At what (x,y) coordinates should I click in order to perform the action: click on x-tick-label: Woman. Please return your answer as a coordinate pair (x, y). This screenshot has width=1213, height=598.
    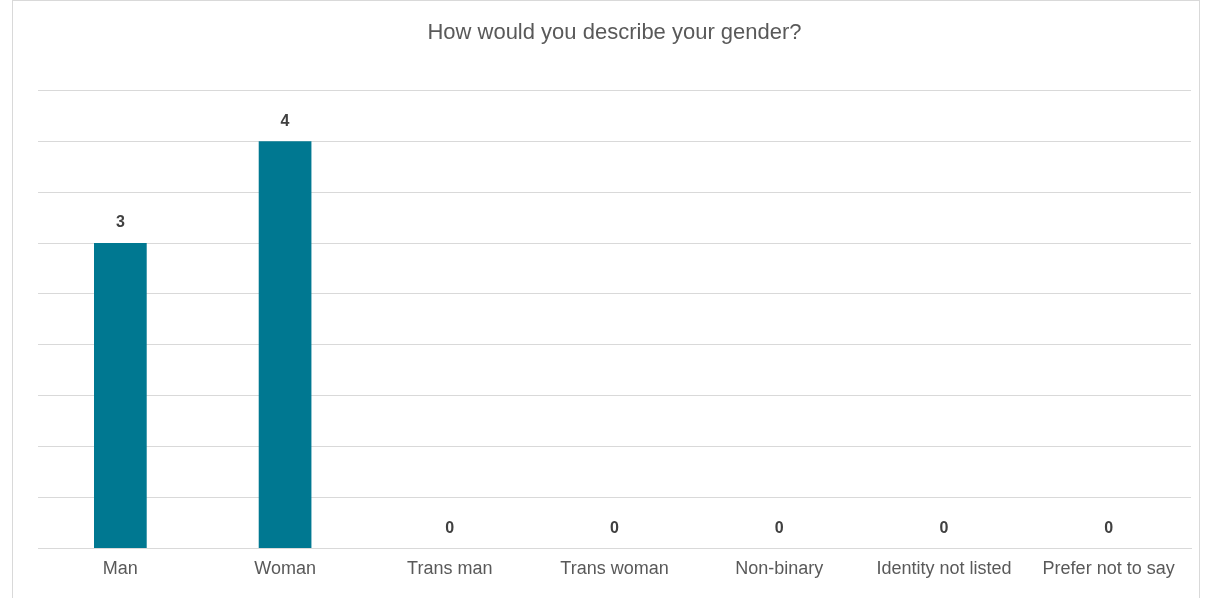
    Looking at the image, I should click on (285, 568).